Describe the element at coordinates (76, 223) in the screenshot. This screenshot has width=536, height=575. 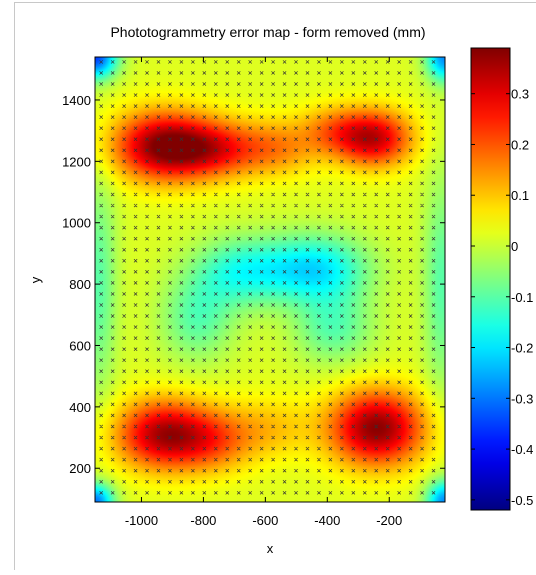
I see `y-tick-label: 1000` at that location.